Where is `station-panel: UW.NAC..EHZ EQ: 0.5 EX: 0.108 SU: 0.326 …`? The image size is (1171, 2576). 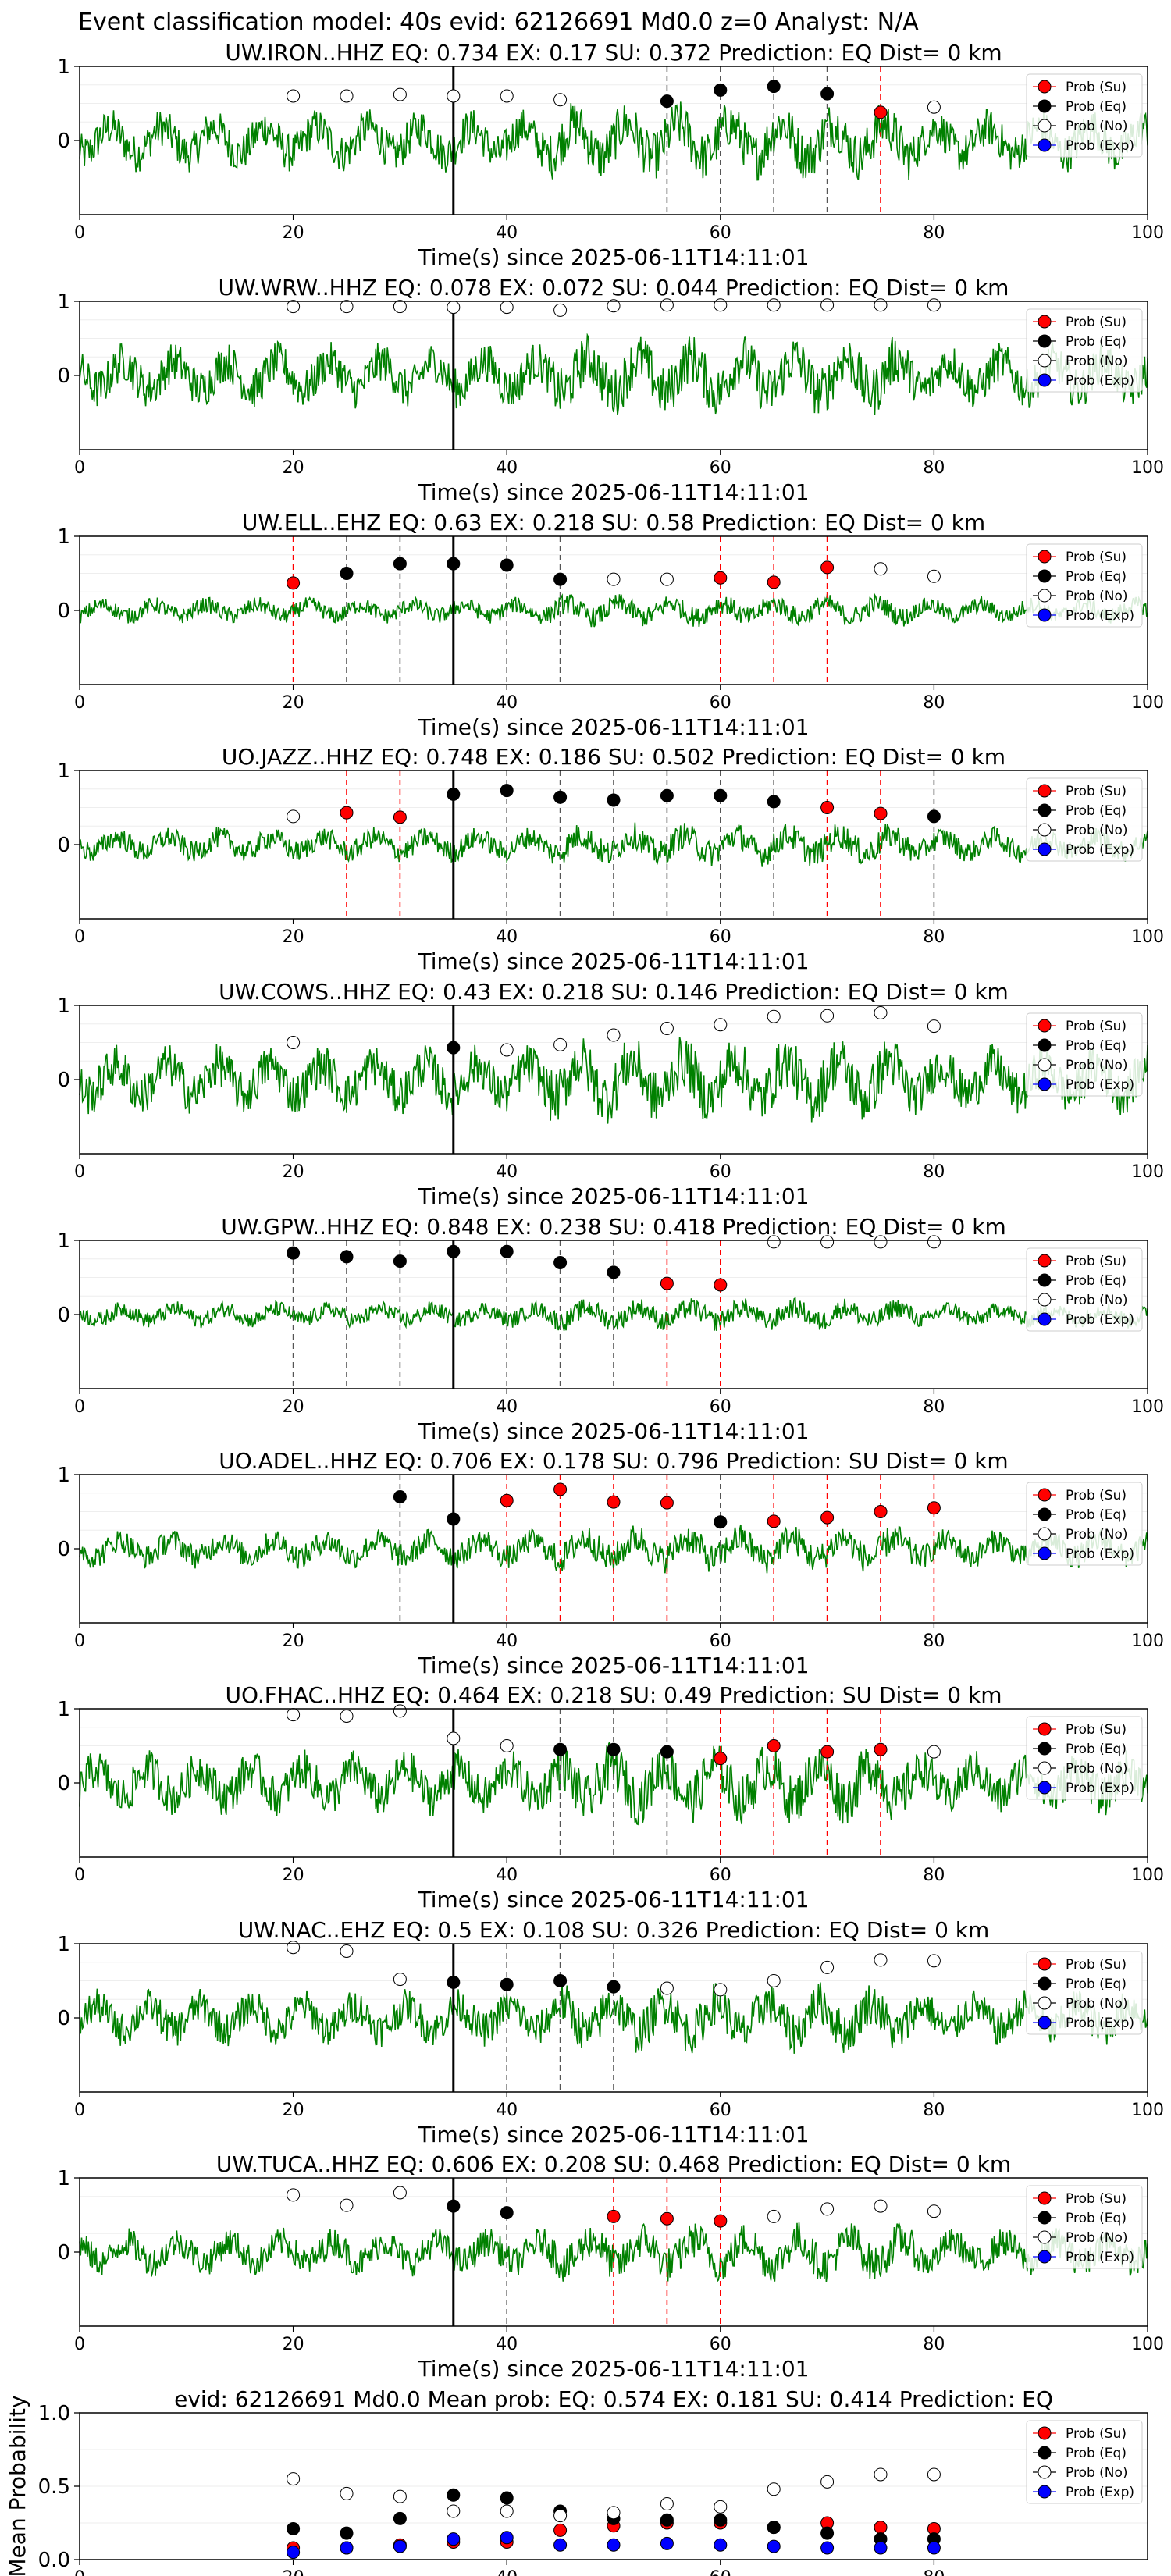
station-panel: UW.NAC..EHZ EQ: 0.5 EX: 0.108 SU: 0.326 … is located at coordinates (610, 2032).